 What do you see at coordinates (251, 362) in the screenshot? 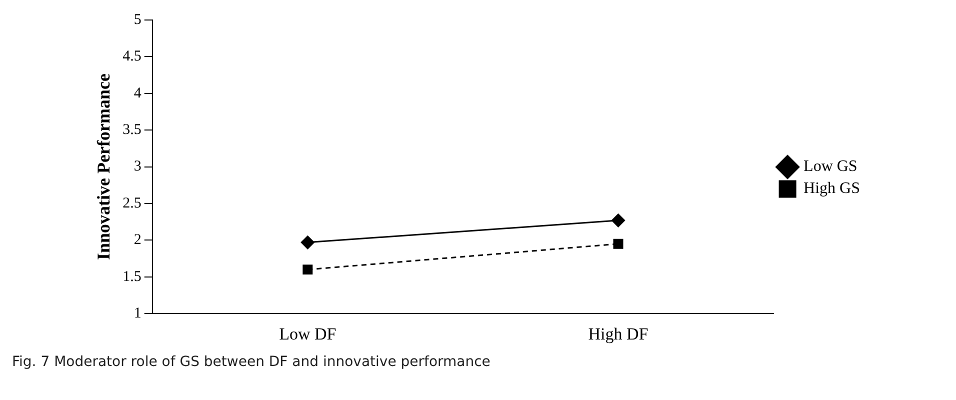
I see `caption: Fig. 7 Moderator role of GS between DF and innovative performance` at bounding box center [251, 362].